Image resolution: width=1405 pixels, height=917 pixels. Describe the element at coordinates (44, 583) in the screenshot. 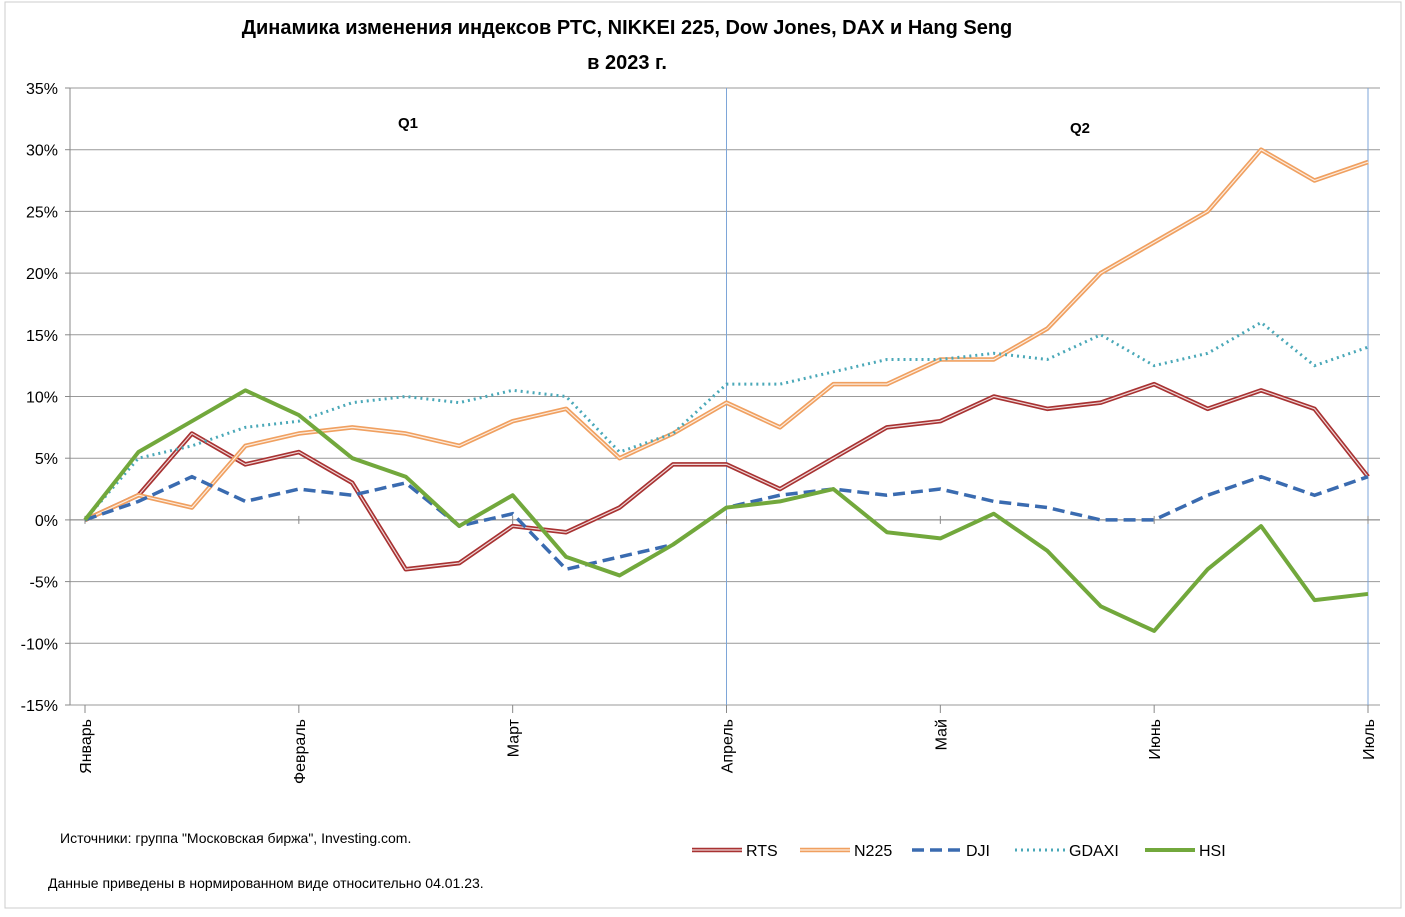

I see `y-tick-label: -5%` at that location.